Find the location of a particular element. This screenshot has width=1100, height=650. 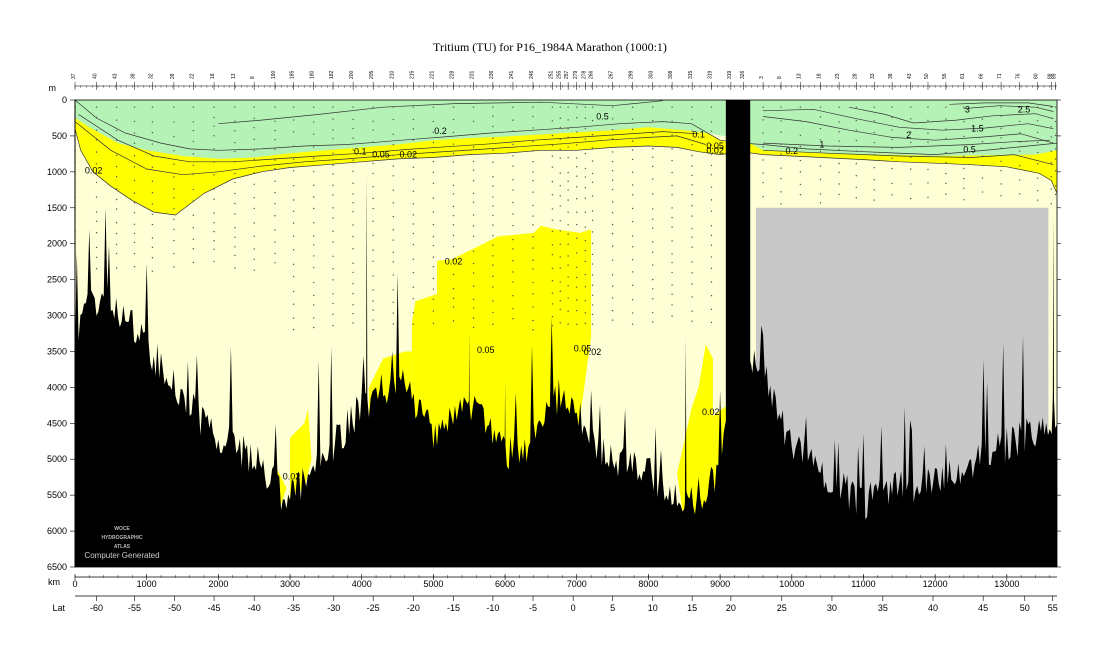

station-label: 23 is located at coordinates (838, 76).